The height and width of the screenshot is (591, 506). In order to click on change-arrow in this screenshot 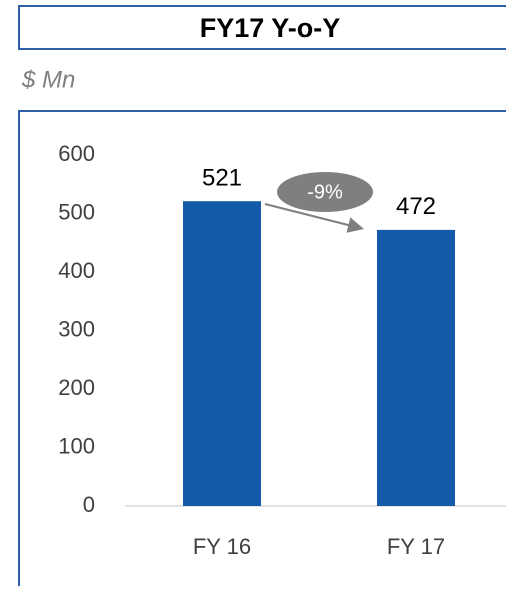, I will do `click(314, 218)`.